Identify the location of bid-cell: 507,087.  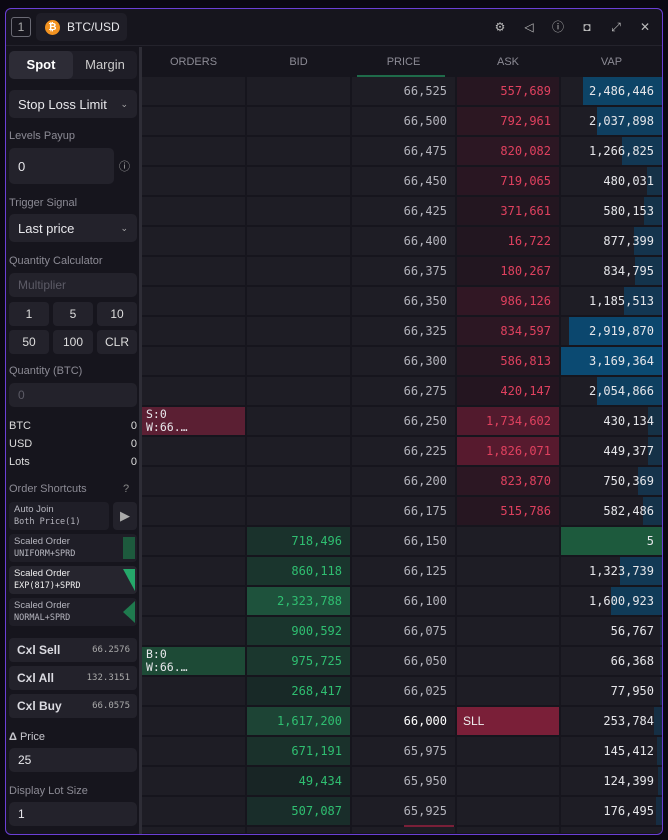
(298, 811).